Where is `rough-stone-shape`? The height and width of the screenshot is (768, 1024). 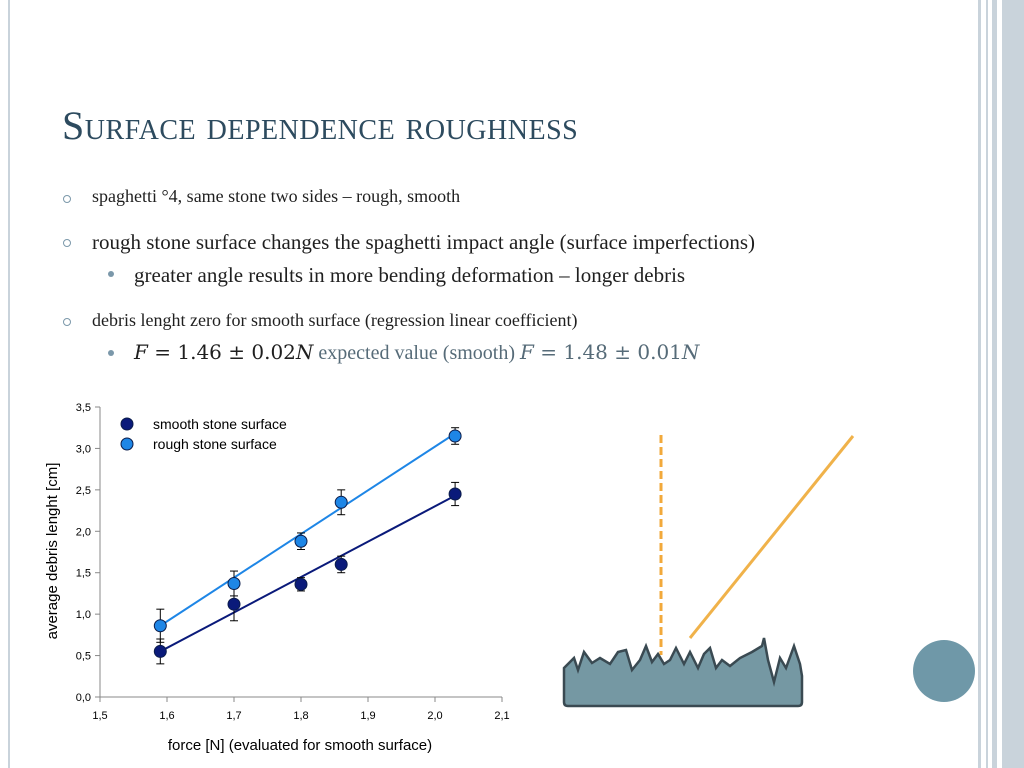 rough-stone-shape is located at coordinates (683, 672).